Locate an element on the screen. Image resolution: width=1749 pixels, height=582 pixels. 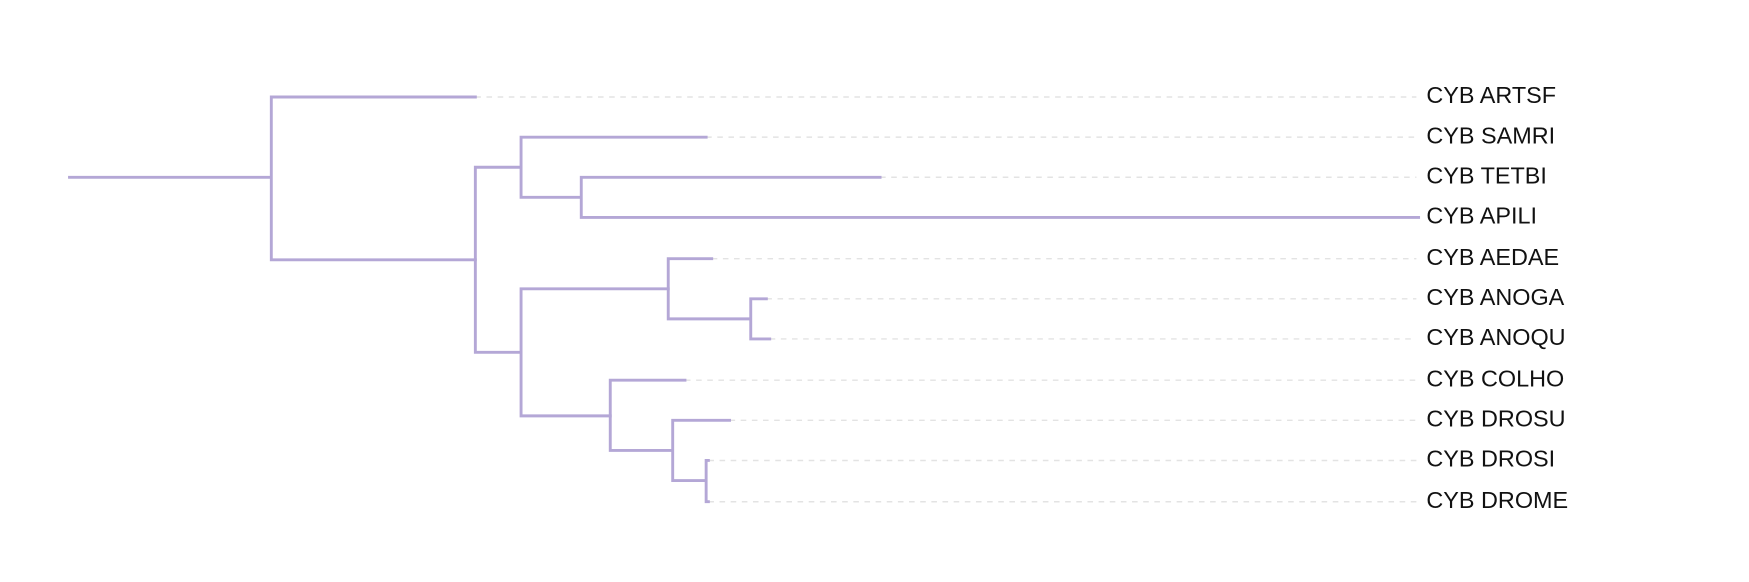
leaf-label: CYB COLHO is located at coordinates (1495, 378).